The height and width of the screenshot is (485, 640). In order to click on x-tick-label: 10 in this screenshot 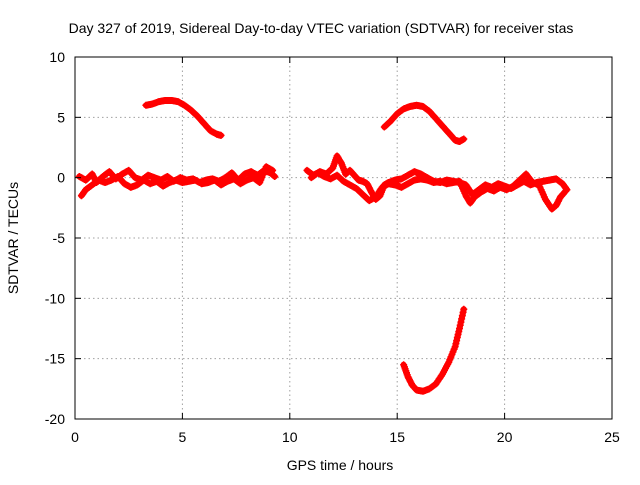, I will do `click(290, 437)`.